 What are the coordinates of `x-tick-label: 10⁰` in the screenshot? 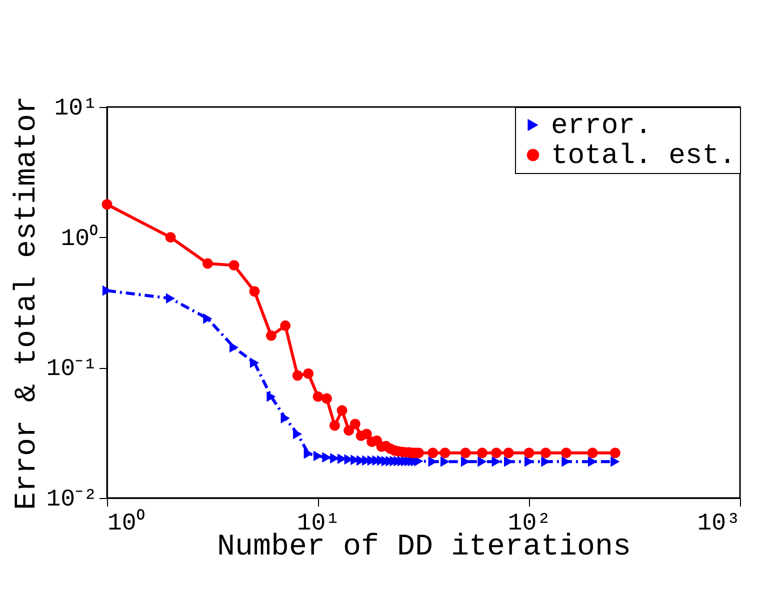 It's located at (126, 523).